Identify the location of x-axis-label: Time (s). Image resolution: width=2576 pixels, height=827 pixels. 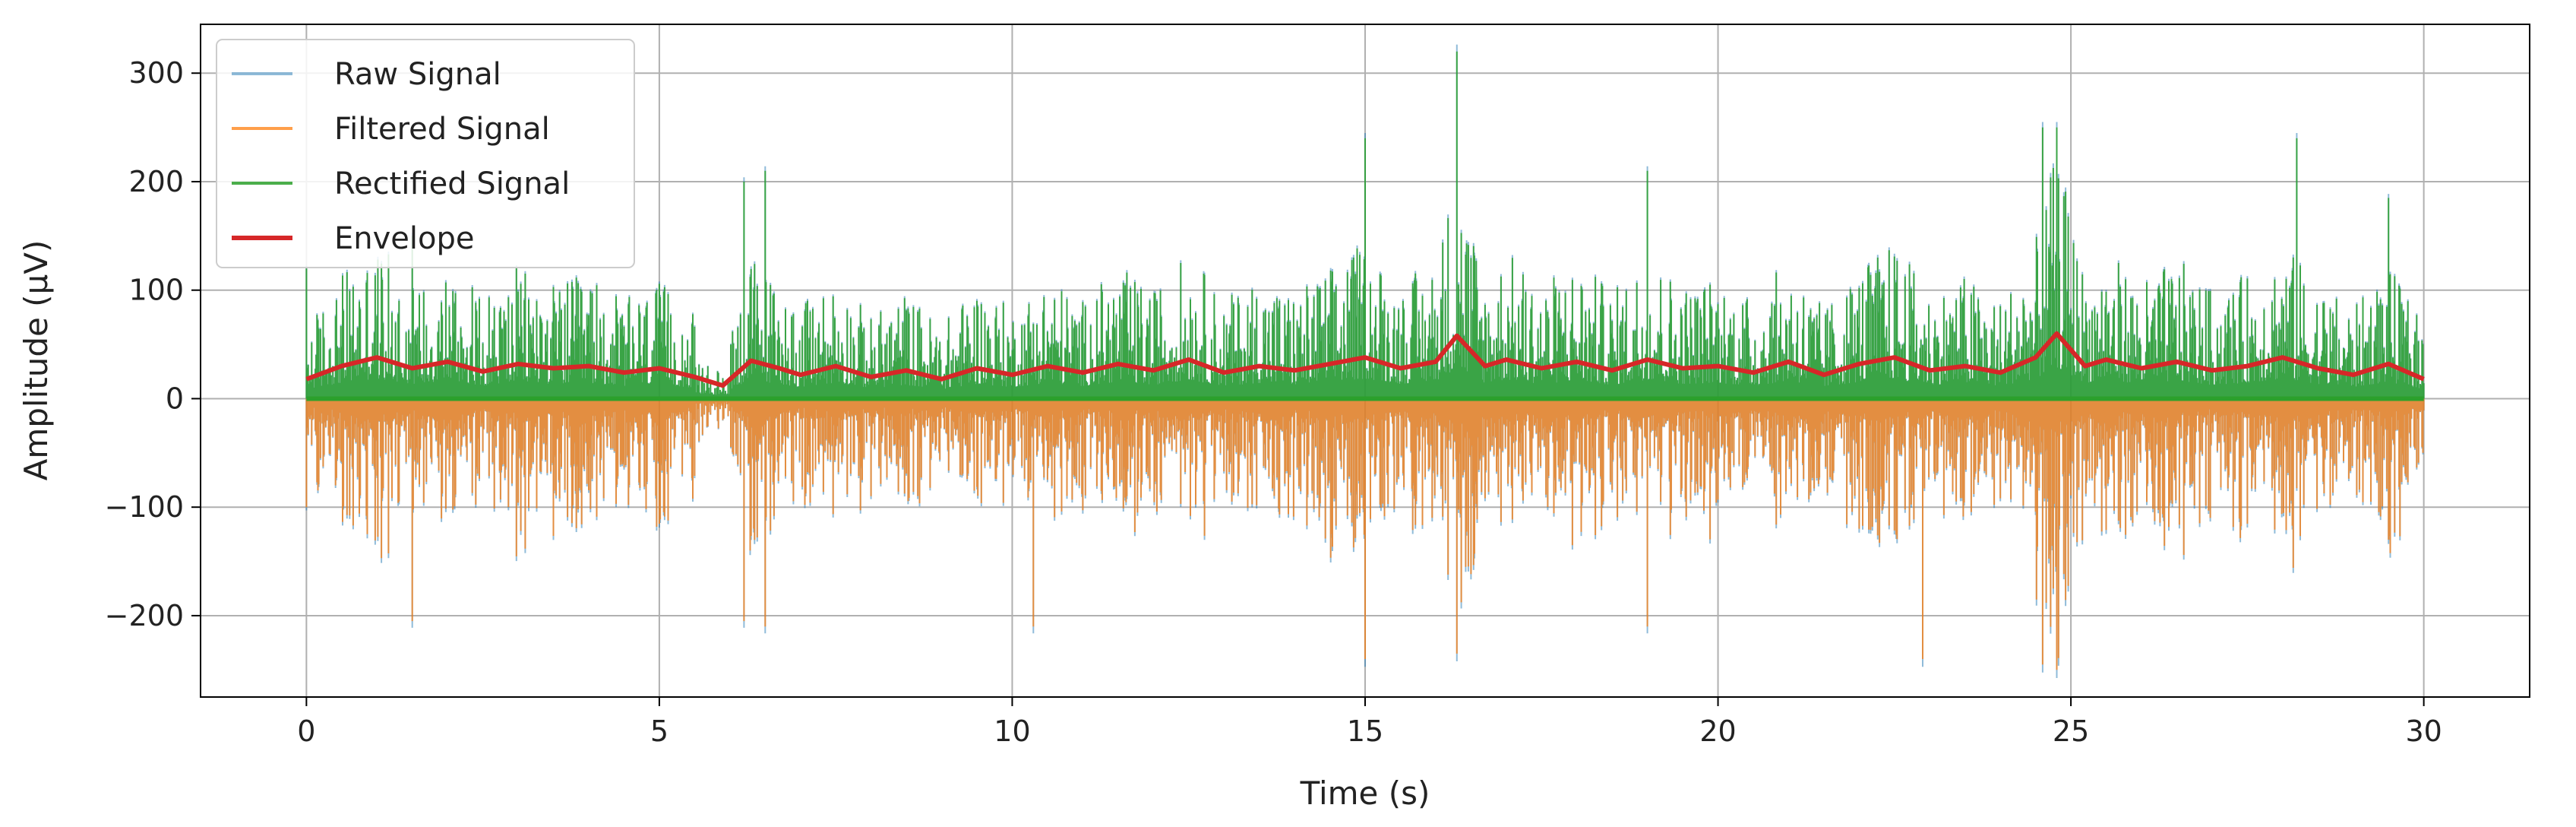
(1365, 793).